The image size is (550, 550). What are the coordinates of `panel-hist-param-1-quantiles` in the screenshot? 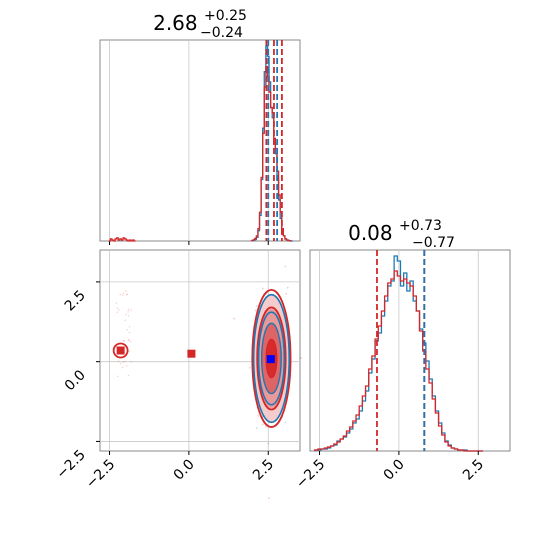 It's located at (401, 350).